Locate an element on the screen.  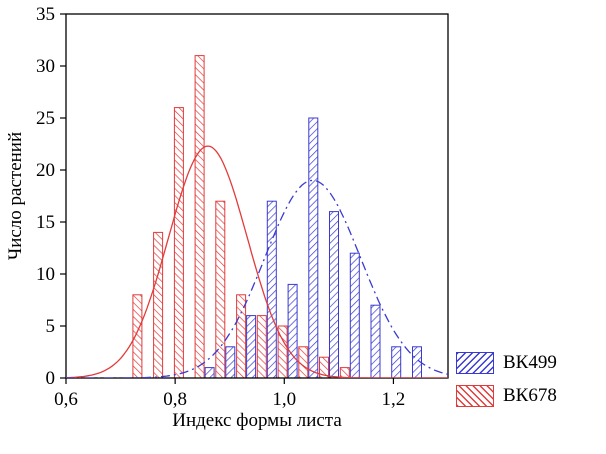
x-axis-title: Индекс формы листа is located at coordinates (257, 420).